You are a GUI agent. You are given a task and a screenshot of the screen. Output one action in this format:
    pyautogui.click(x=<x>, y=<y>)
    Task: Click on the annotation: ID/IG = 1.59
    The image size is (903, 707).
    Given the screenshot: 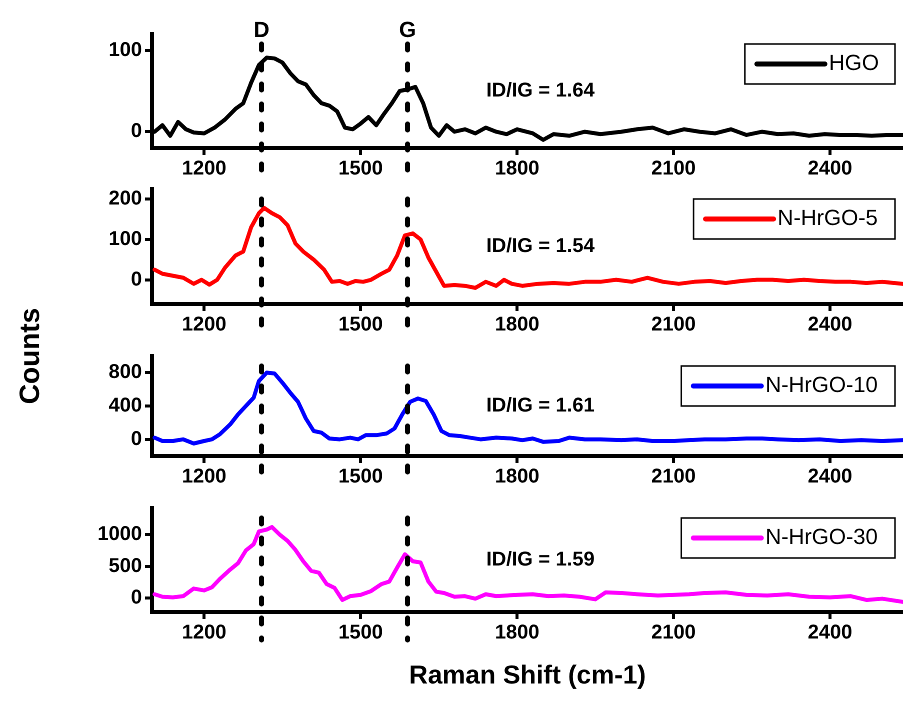 What is the action you would take?
    pyautogui.click(x=540, y=559)
    